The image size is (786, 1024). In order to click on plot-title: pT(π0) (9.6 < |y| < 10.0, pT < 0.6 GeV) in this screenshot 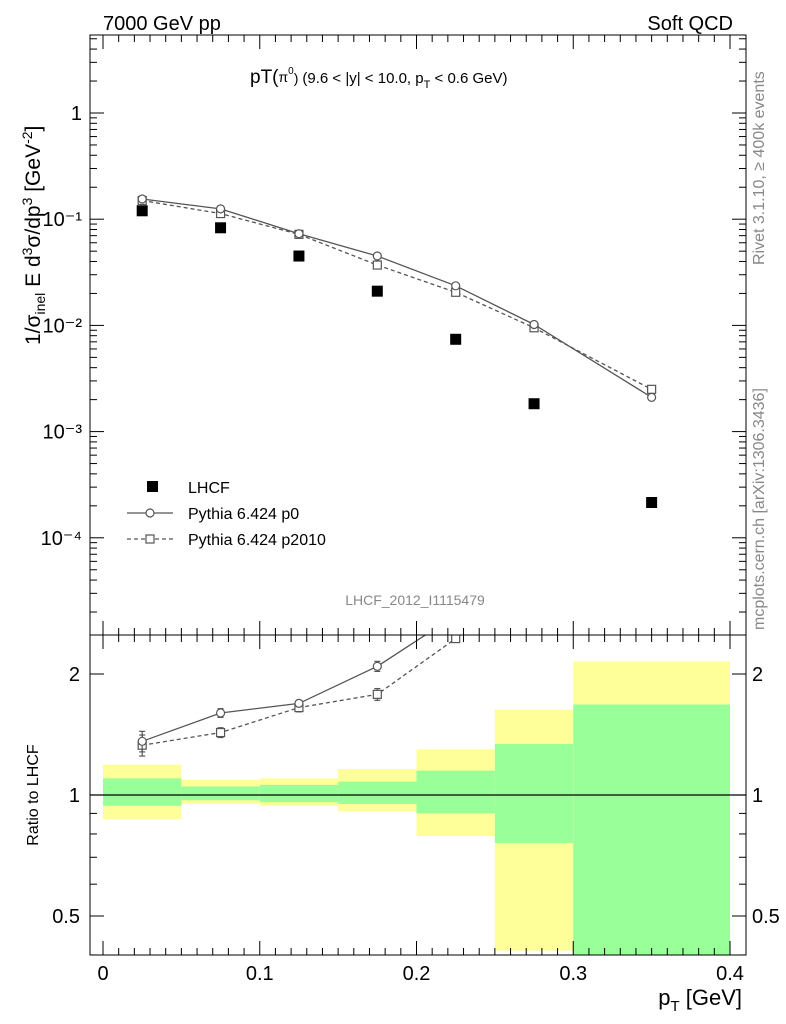, I will do `click(378, 78)`.